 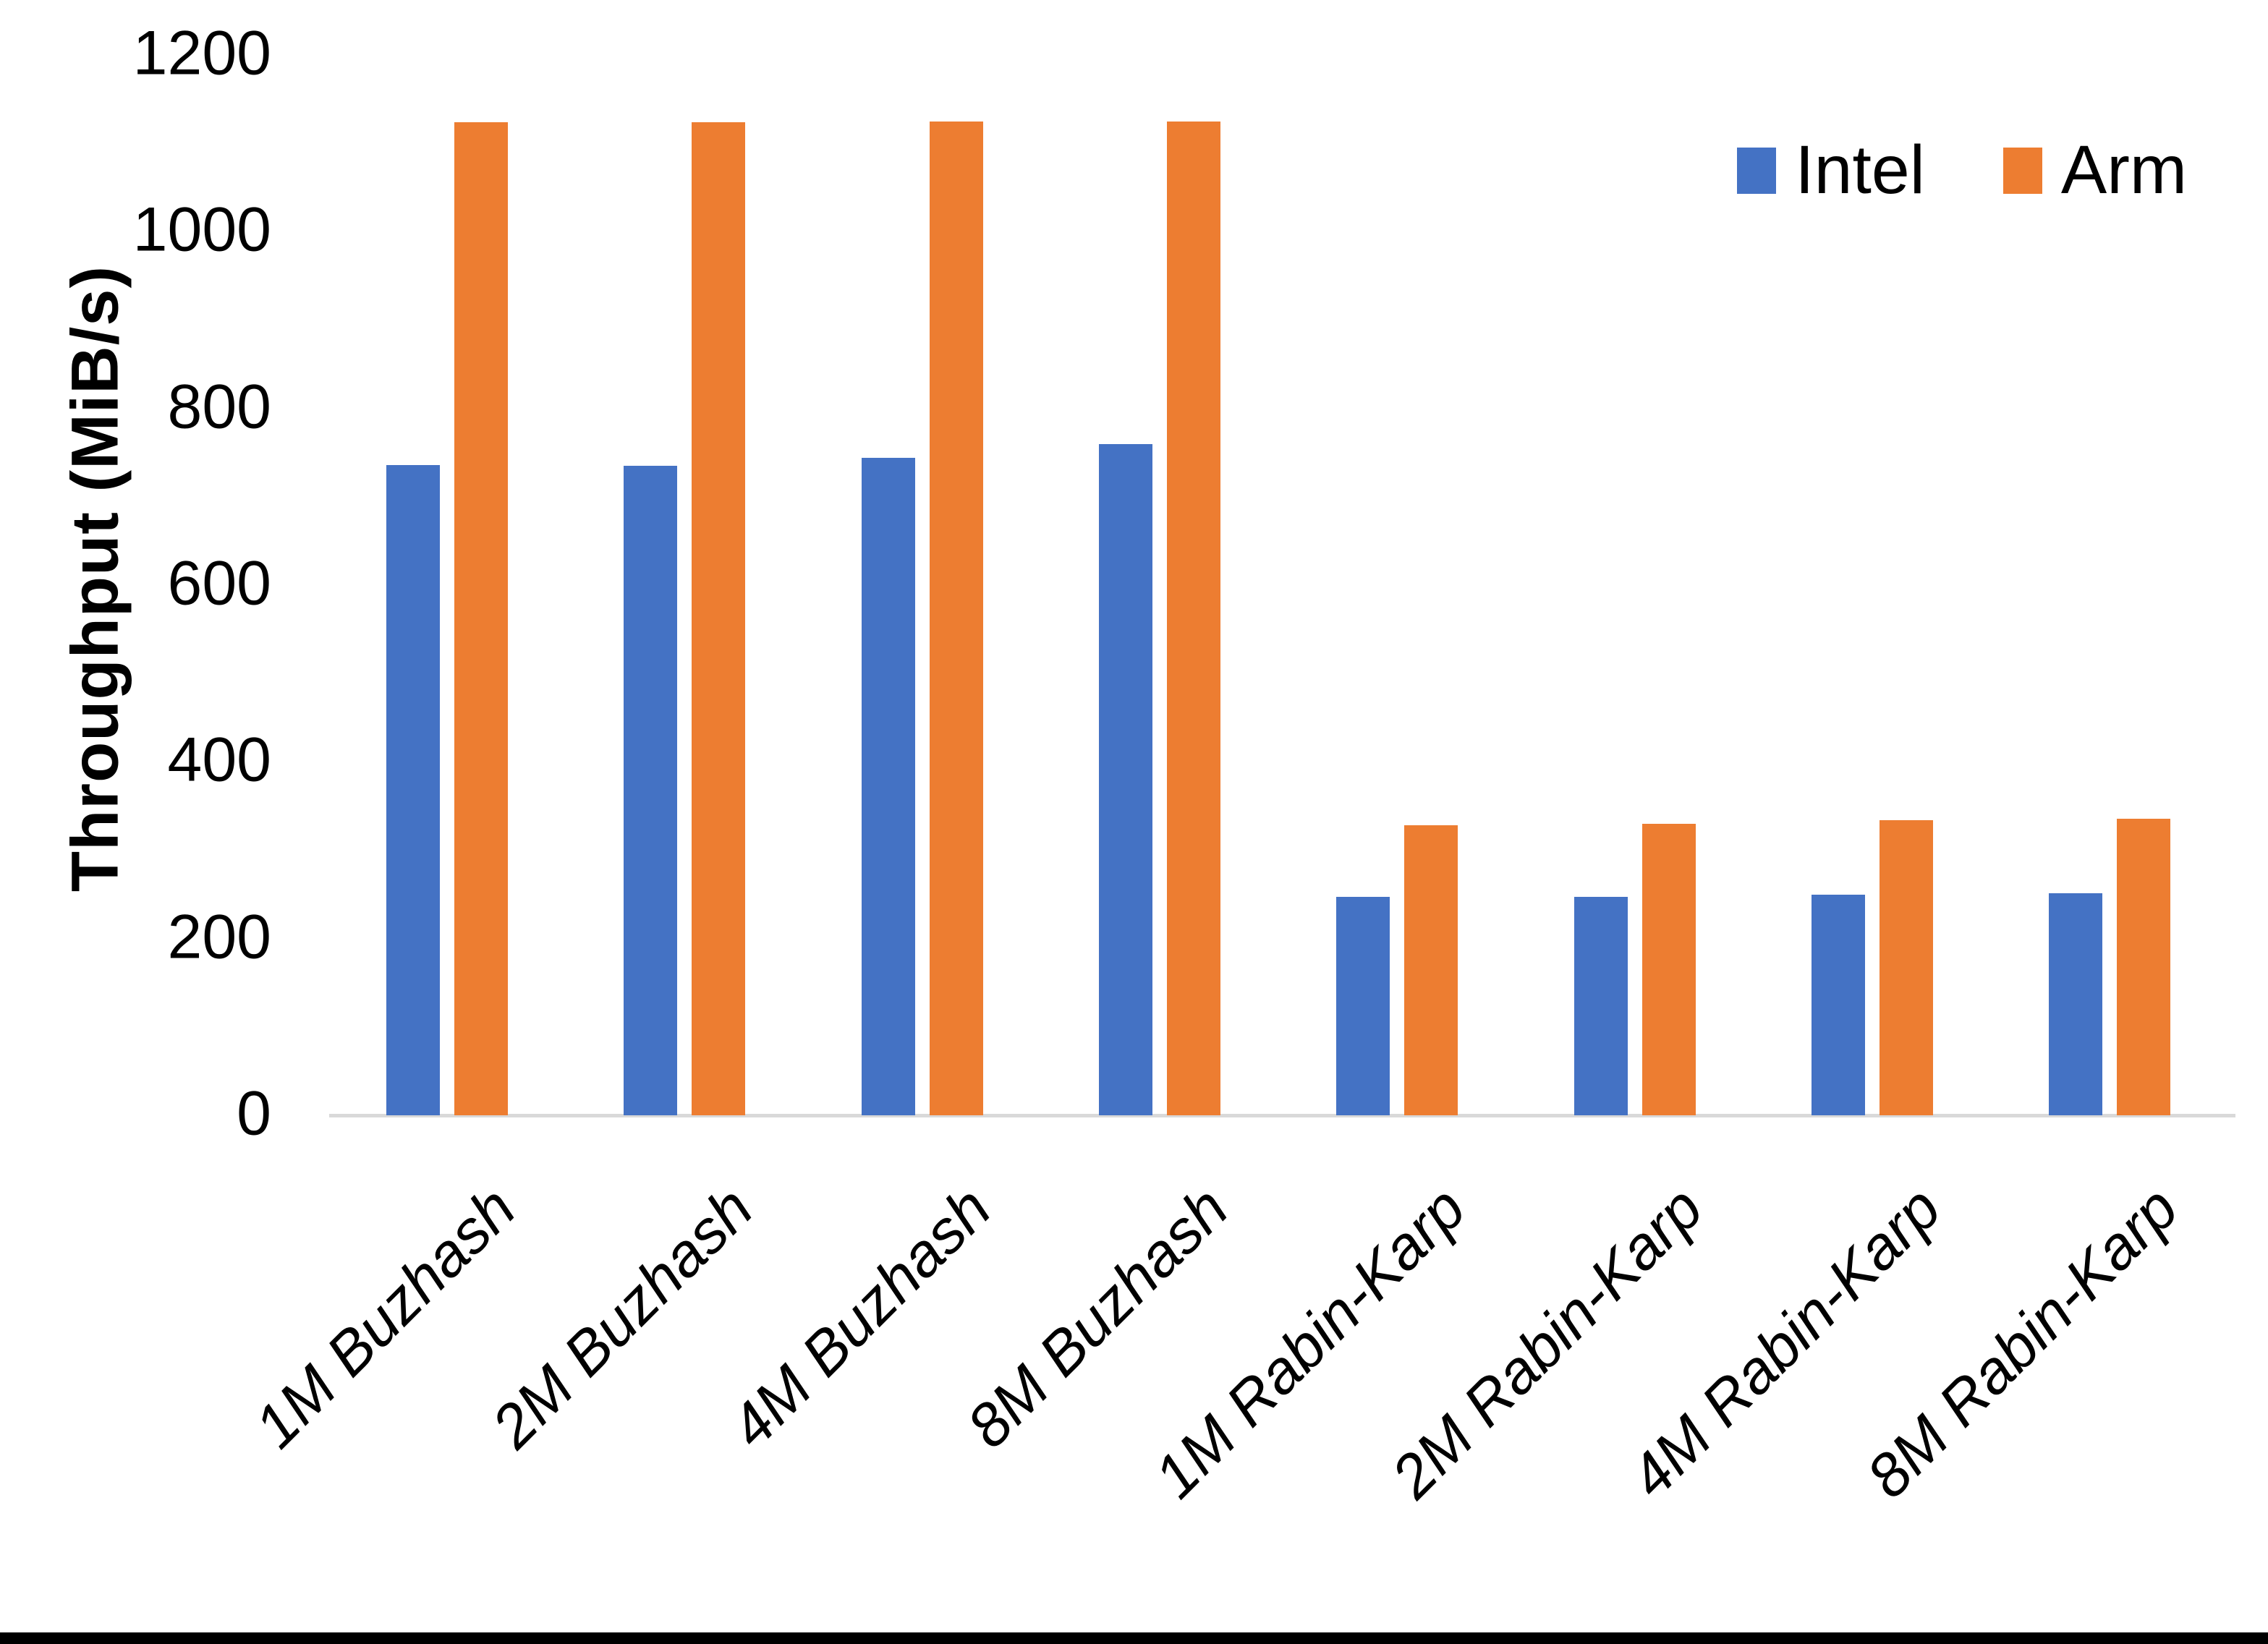 What do you see at coordinates (1669, 969) in the screenshot?
I see `bar-arm-2m-rabin-karp` at bounding box center [1669, 969].